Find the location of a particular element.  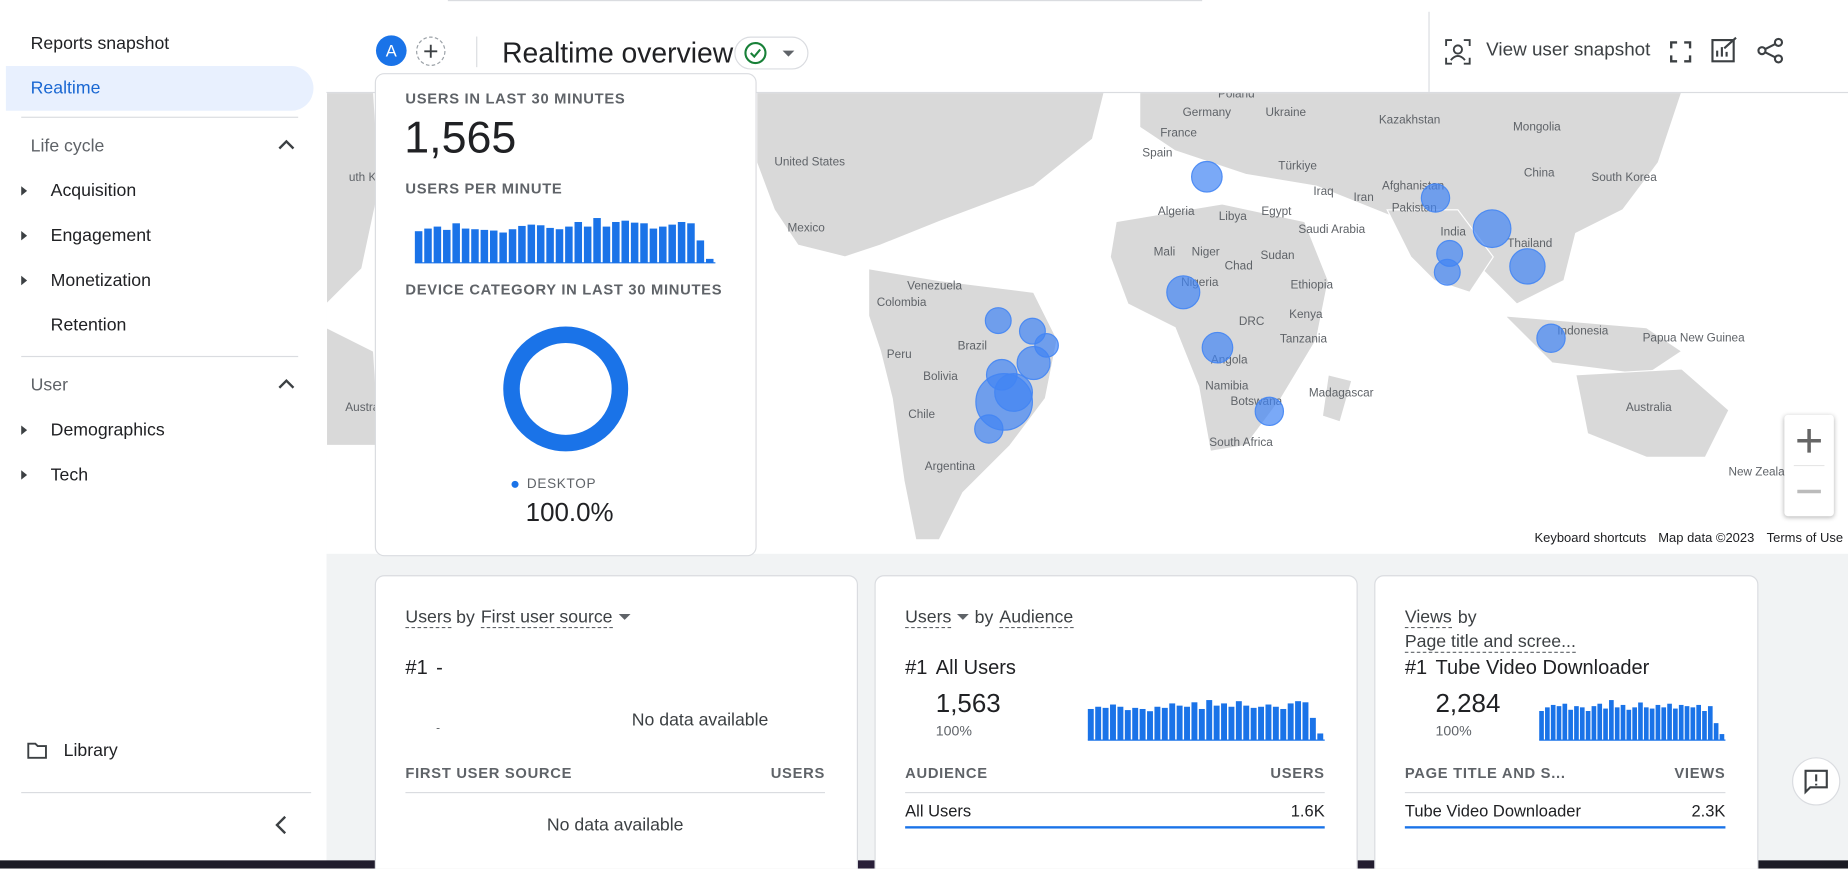

nav-item: Monetization is located at coordinates (100, 280).